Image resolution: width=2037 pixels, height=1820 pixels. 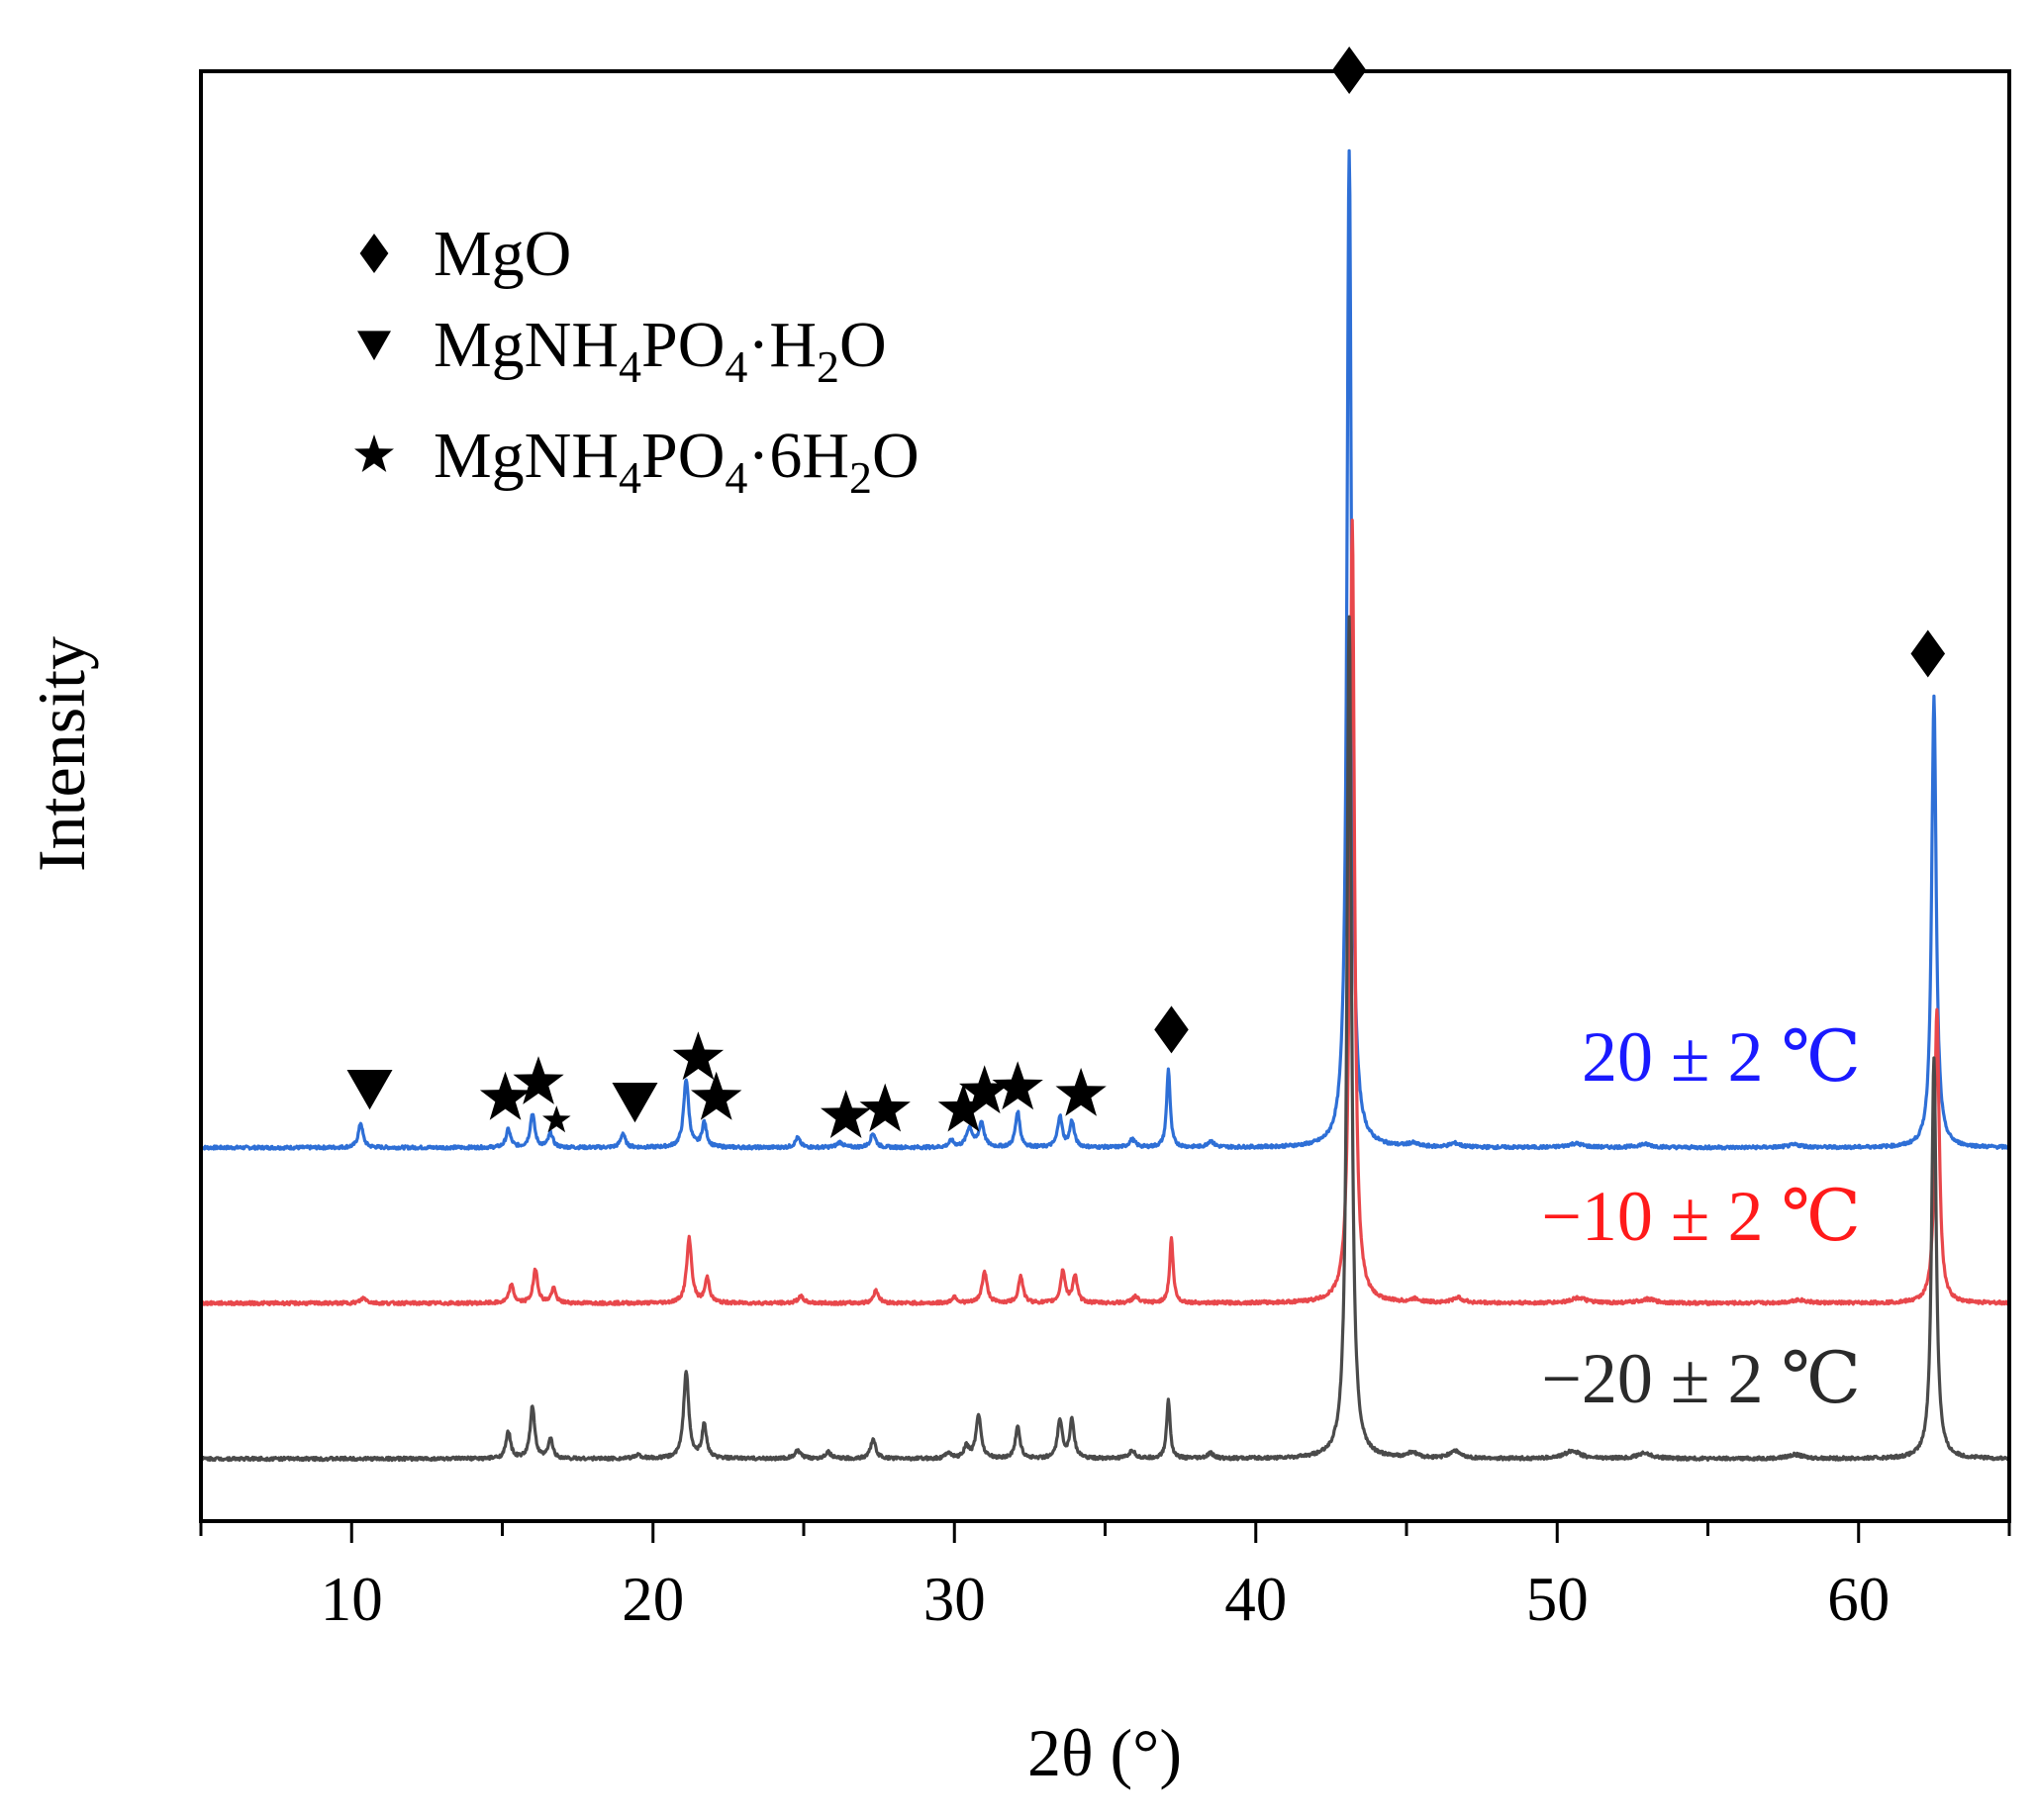 I want to click on triangle-down-icon, so click(x=374, y=346).